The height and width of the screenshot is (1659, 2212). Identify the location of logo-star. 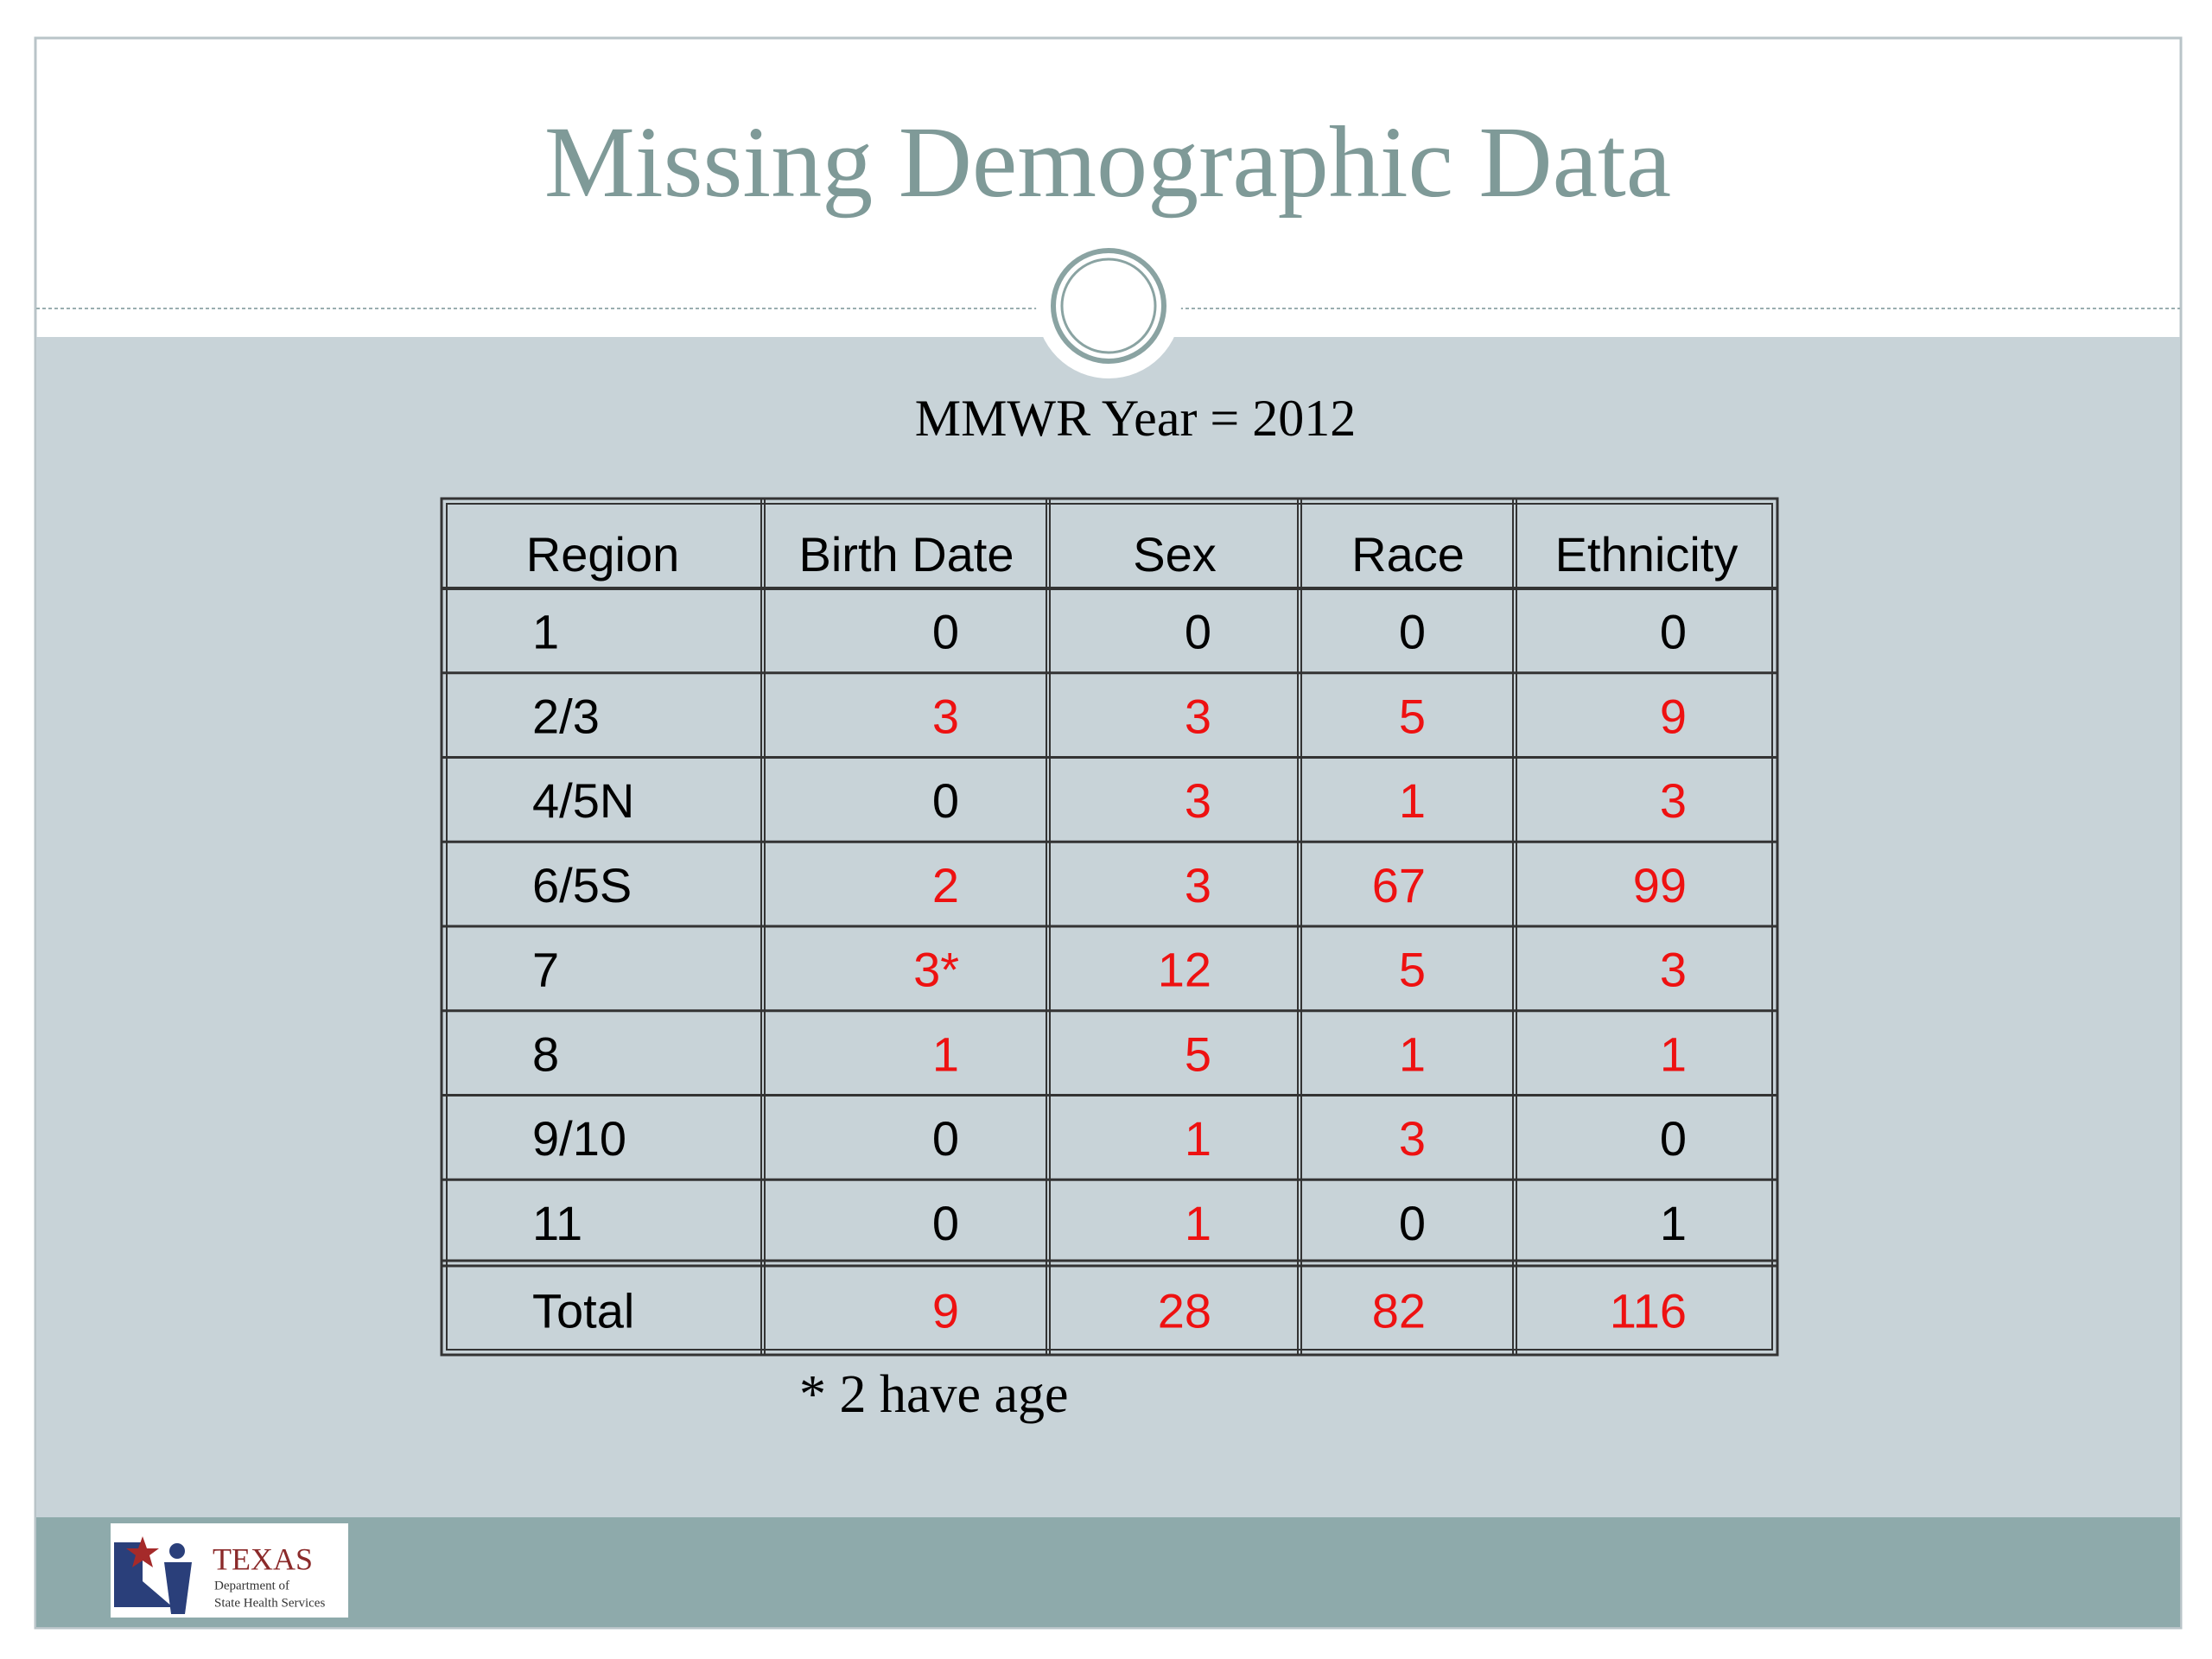
(142, 1551).